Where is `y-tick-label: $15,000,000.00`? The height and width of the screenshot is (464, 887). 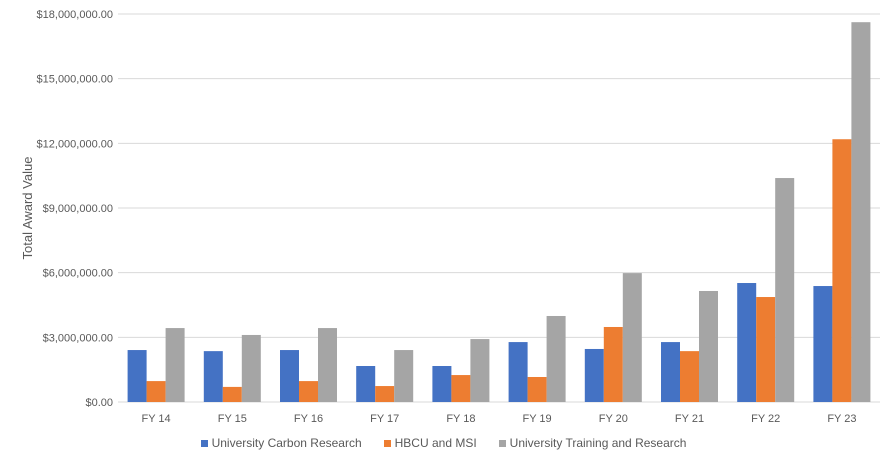 y-tick-label: $15,000,000.00 is located at coordinates (75, 80).